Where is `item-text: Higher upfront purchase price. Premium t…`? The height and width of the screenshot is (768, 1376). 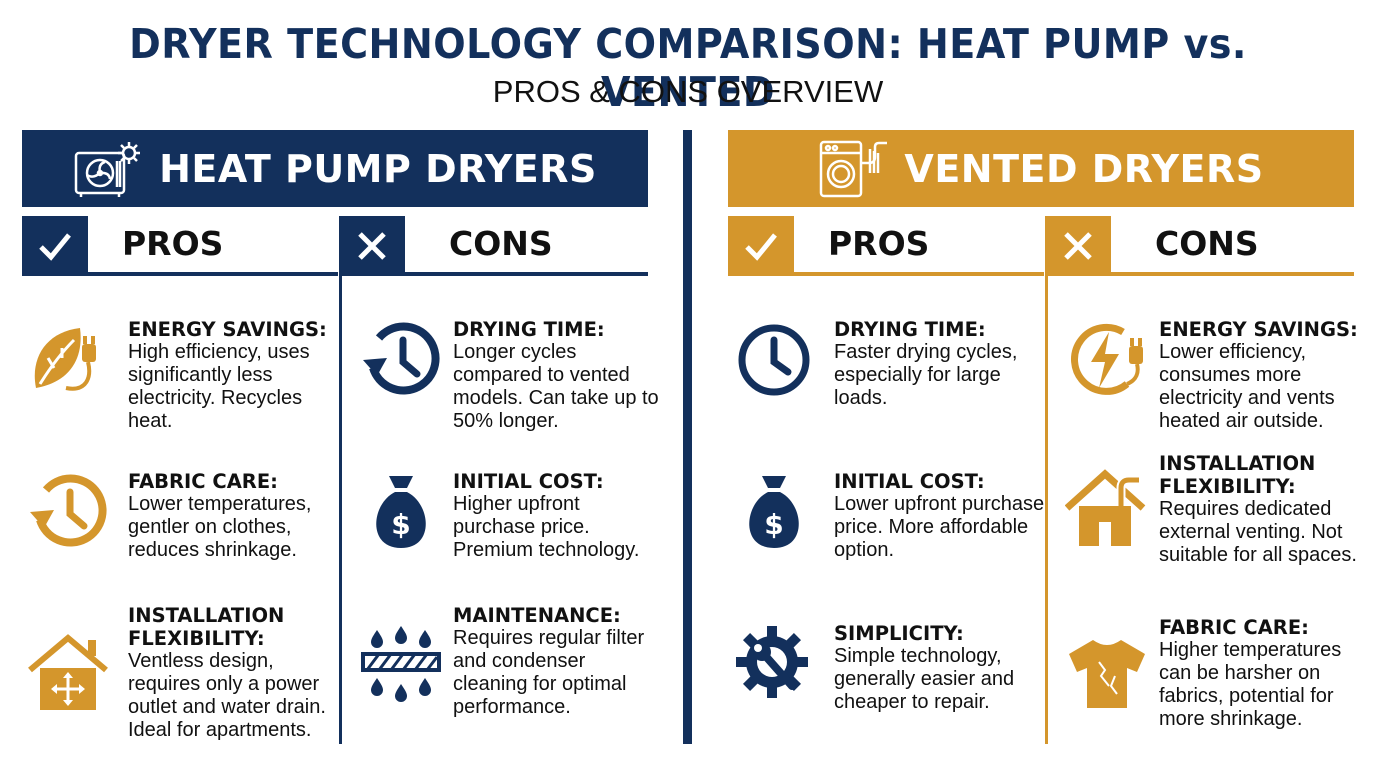 item-text: Higher upfront purchase price. Premium t… is located at coordinates (546, 527).